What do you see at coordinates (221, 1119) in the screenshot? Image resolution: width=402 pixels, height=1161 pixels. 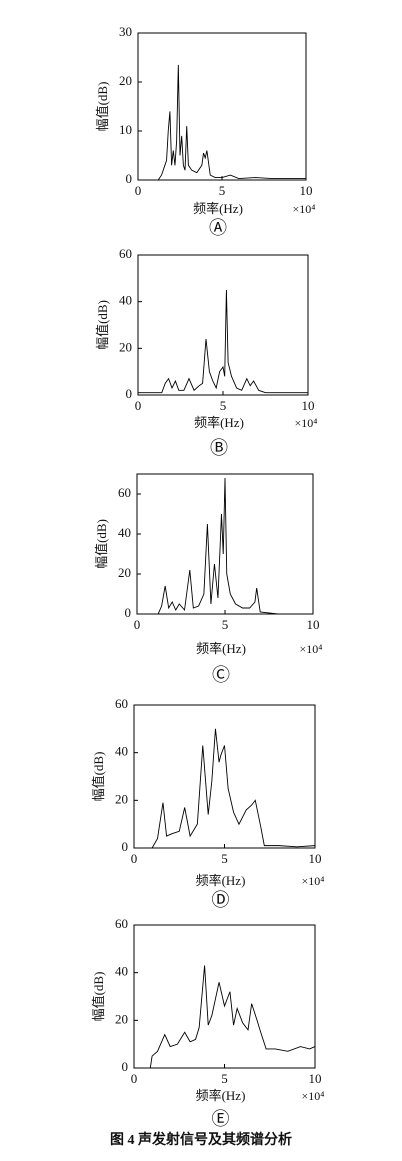 I see `panel-label: Ⓔ` at bounding box center [221, 1119].